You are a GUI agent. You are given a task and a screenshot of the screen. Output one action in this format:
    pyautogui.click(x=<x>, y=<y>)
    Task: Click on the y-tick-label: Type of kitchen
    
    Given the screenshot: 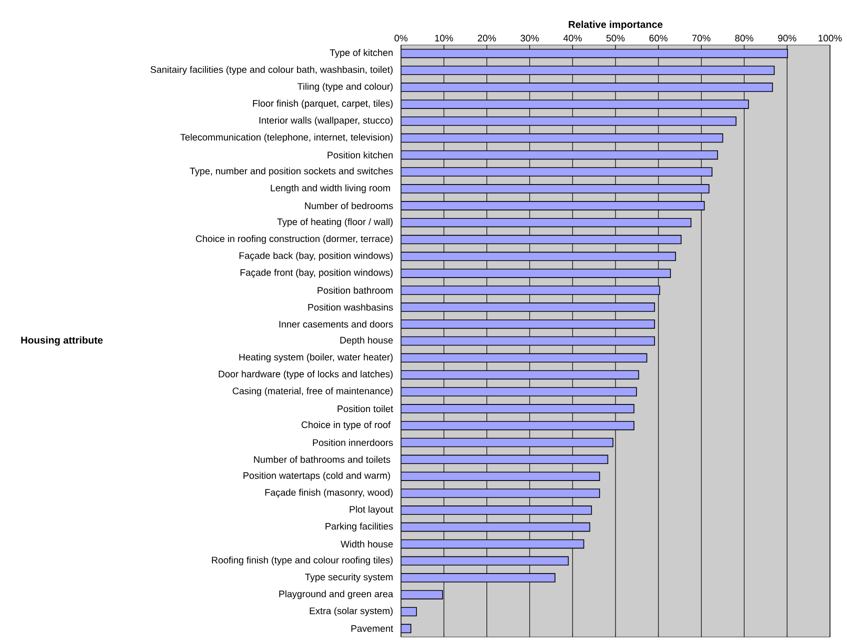 What is the action you would take?
    pyautogui.click(x=361, y=53)
    